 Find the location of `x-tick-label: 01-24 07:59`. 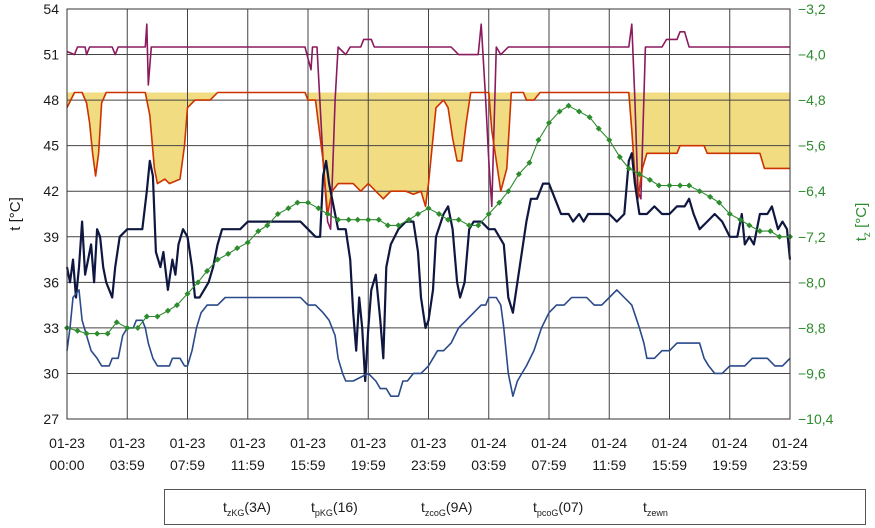

x-tick-label: 01-24 07:59 is located at coordinates (549, 454).